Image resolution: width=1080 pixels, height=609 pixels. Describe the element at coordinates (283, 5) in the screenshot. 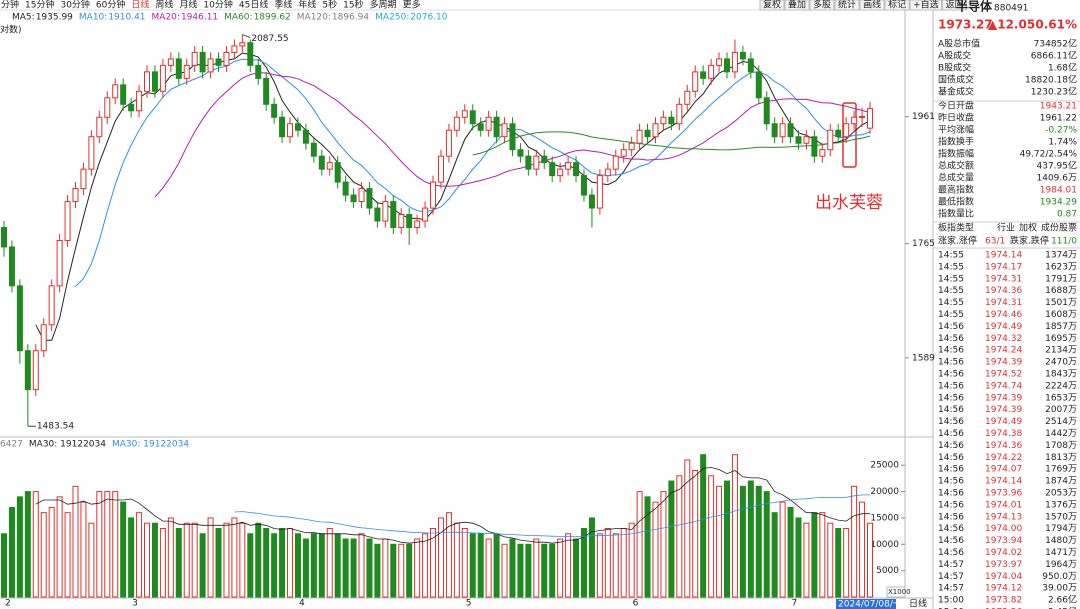

I see `period-tab: 季线` at that location.